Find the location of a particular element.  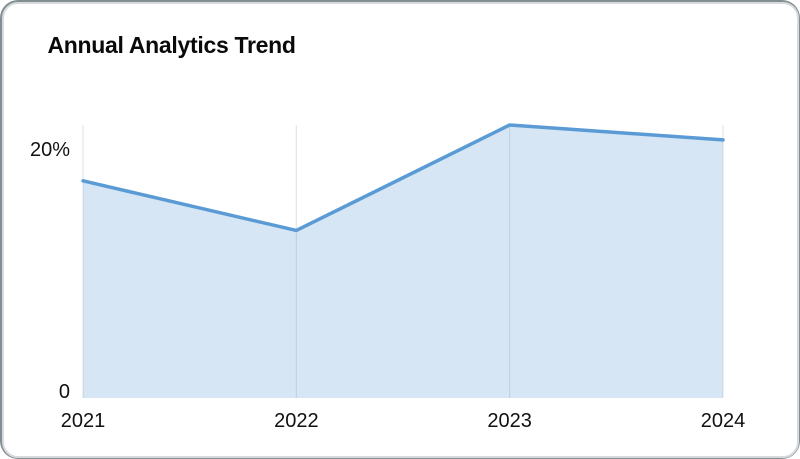

x-tick-label-2024: 2024 is located at coordinates (723, 421).